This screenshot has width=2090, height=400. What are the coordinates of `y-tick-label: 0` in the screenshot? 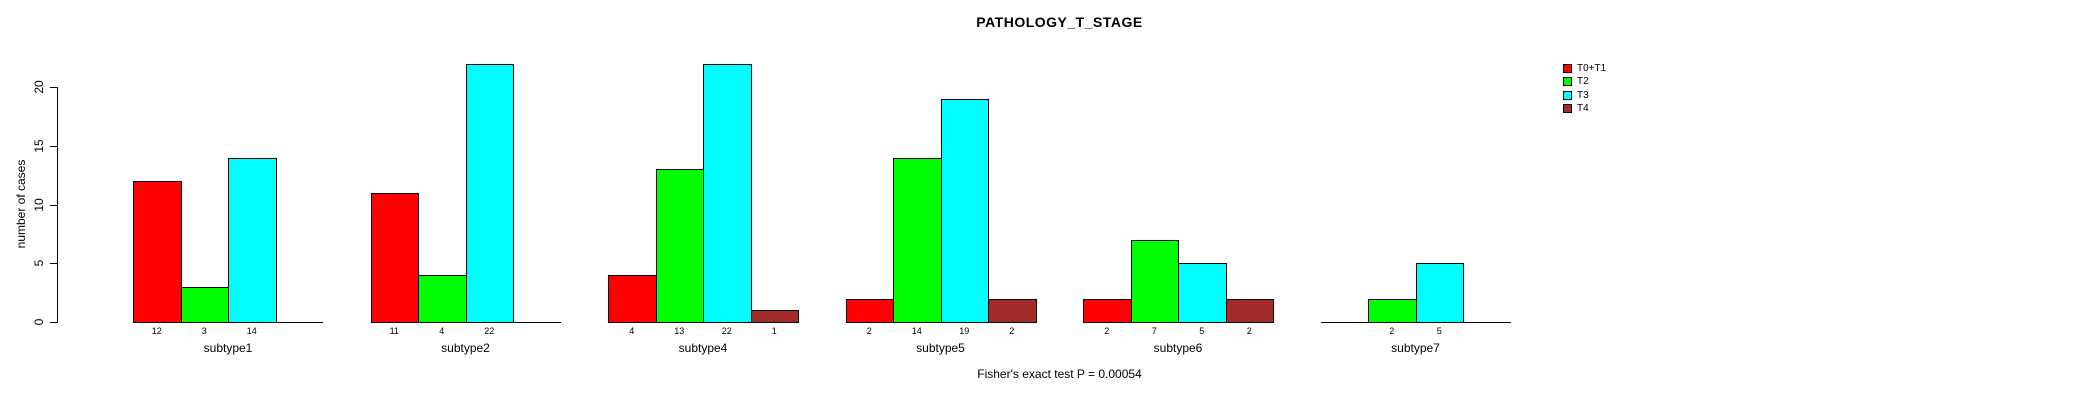 It's located at (39, 322).